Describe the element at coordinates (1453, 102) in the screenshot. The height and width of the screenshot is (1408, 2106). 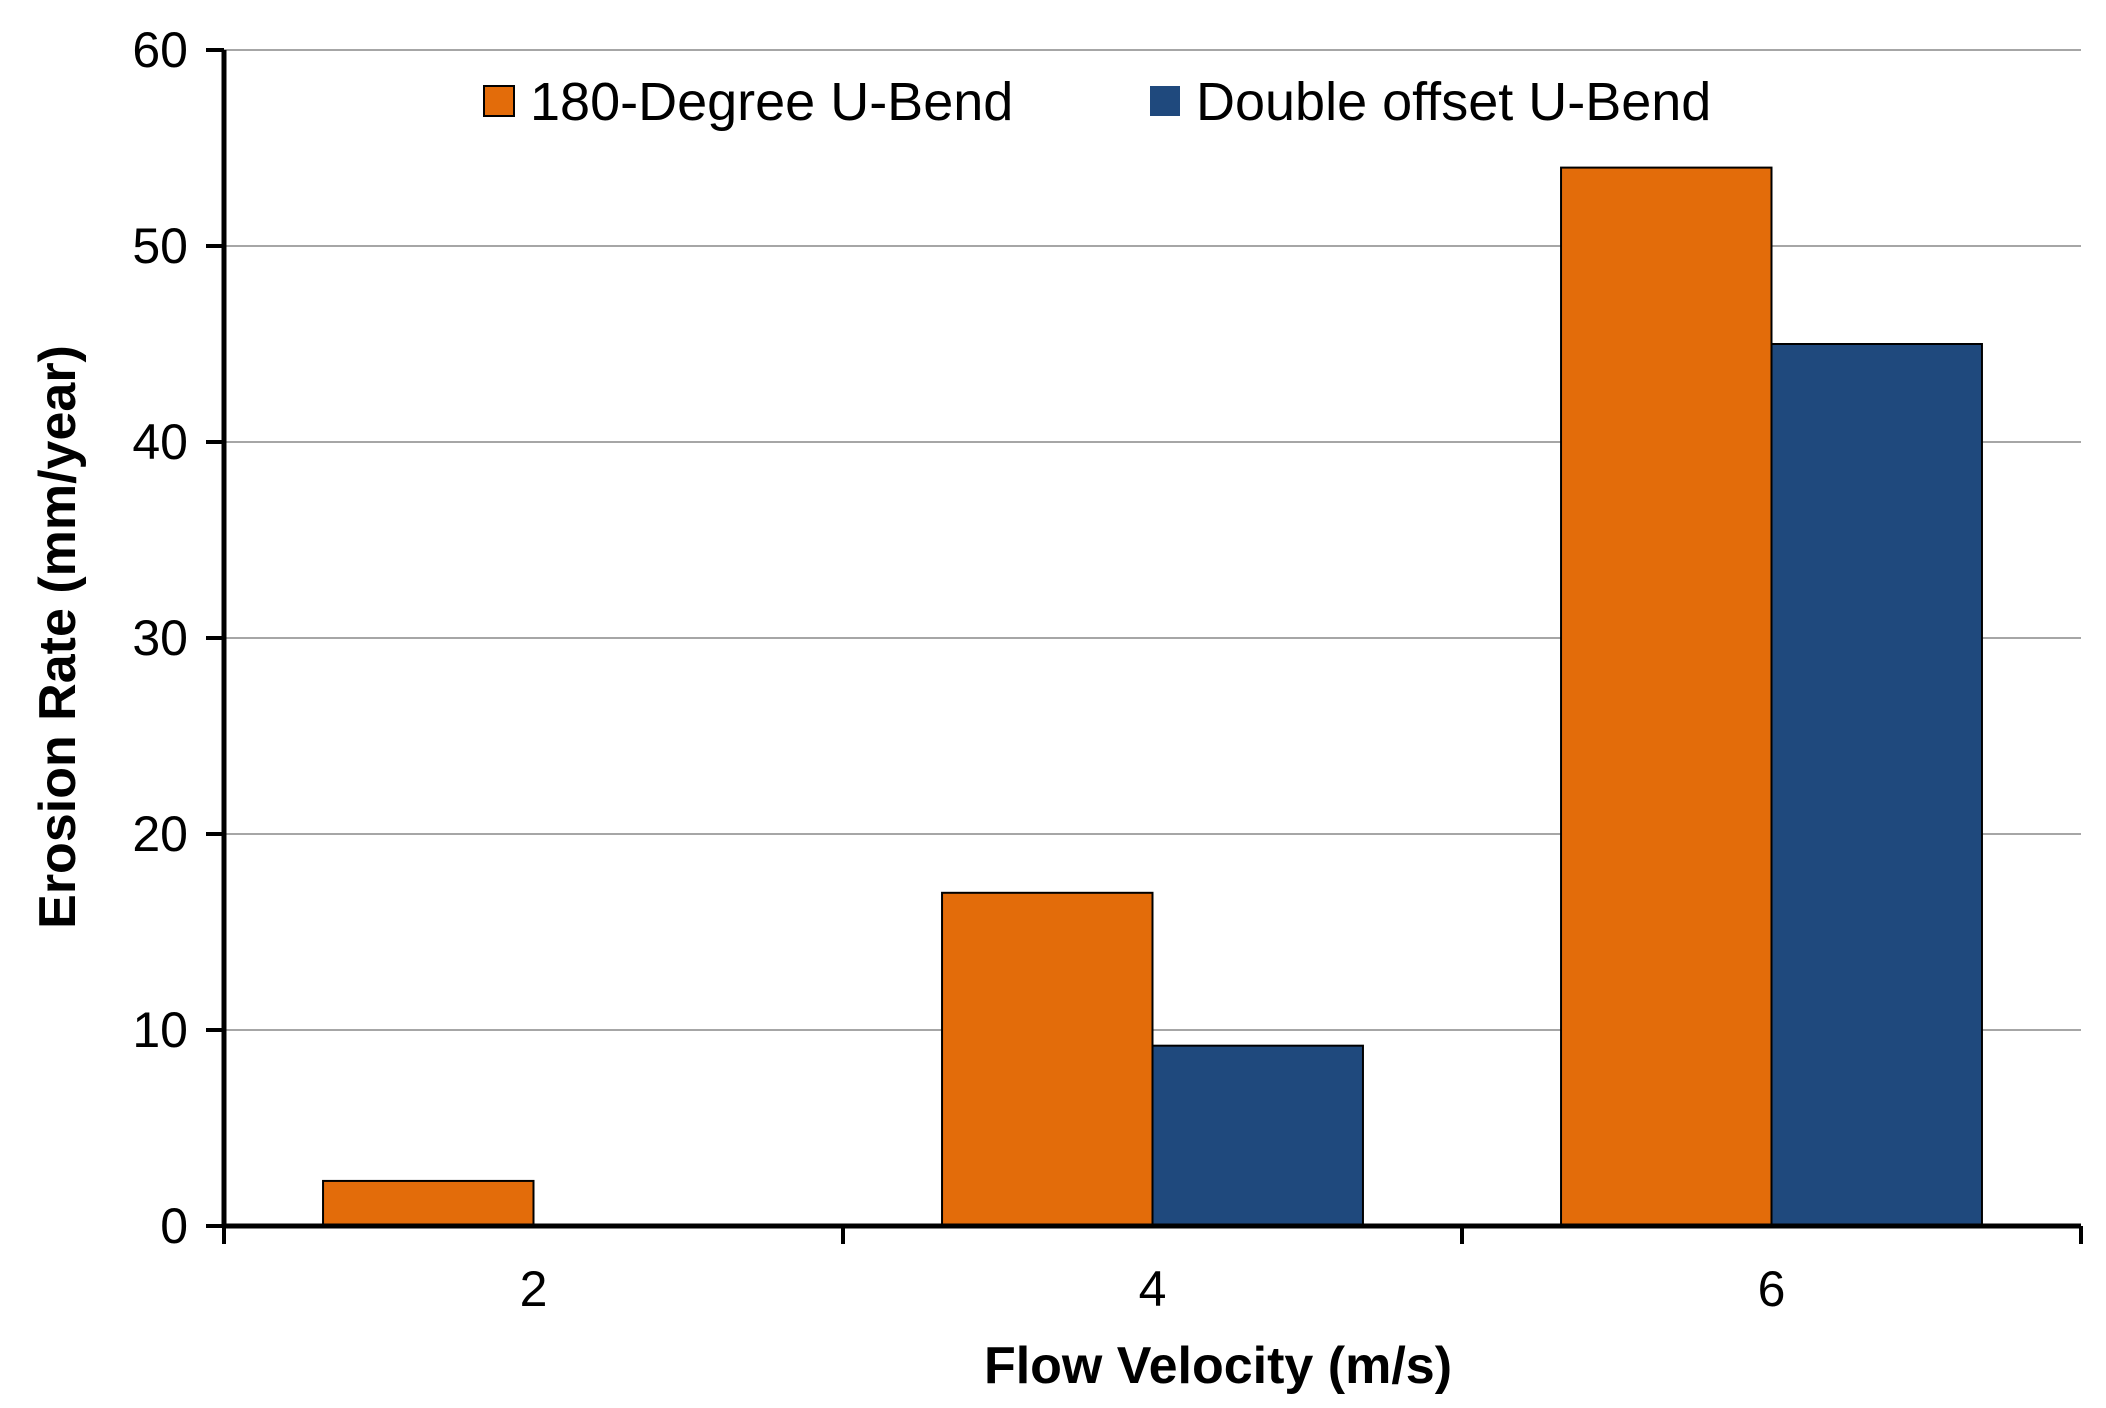
I see `legend-label-double-offset-u-bend: Double offset U-Bend` at that location.